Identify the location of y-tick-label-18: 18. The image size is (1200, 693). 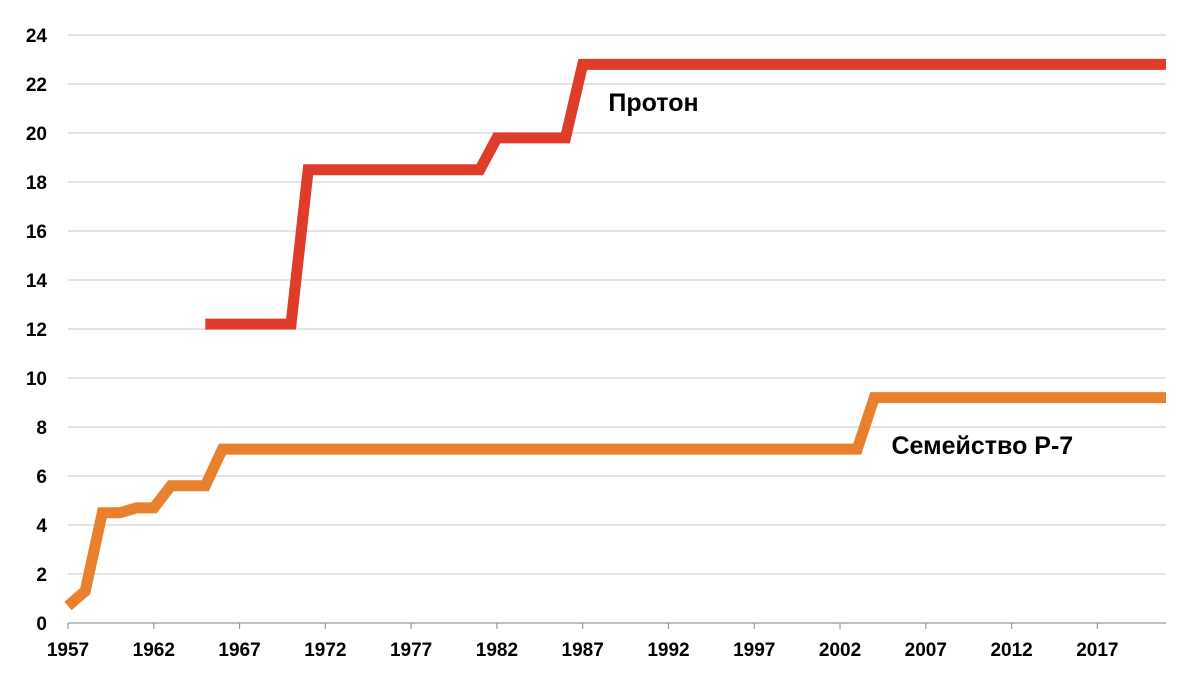
(36, 183).